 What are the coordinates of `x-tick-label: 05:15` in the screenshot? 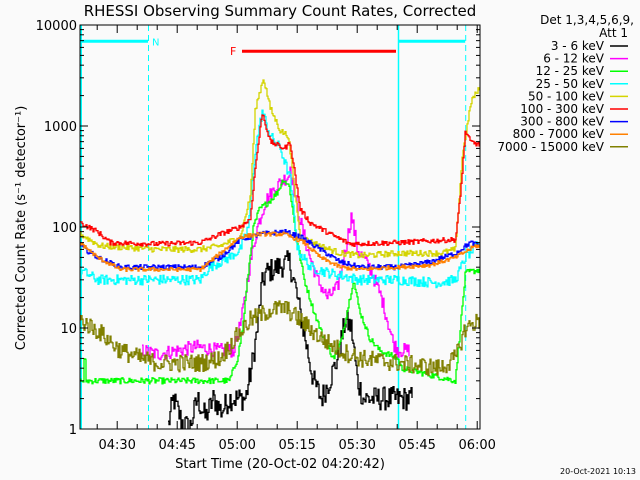 It's located at (296, 445).